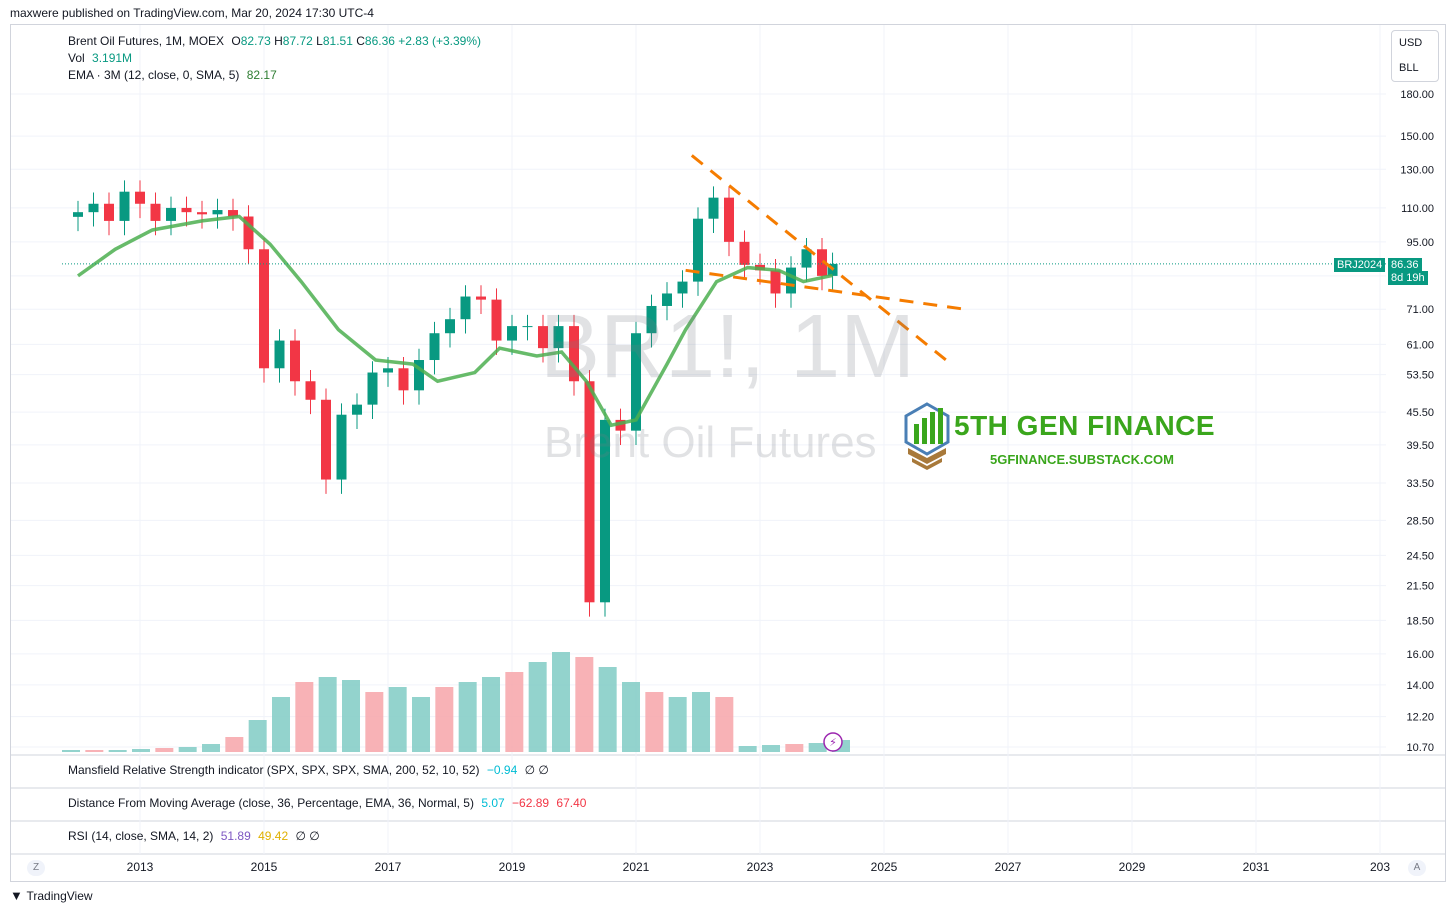 The height and width of the screenshot is (916, 1456). What do you see at coordinates (636, 867) in the screenshot?
I see `x-tick-label: 2021` at bounding box center [636, 867].